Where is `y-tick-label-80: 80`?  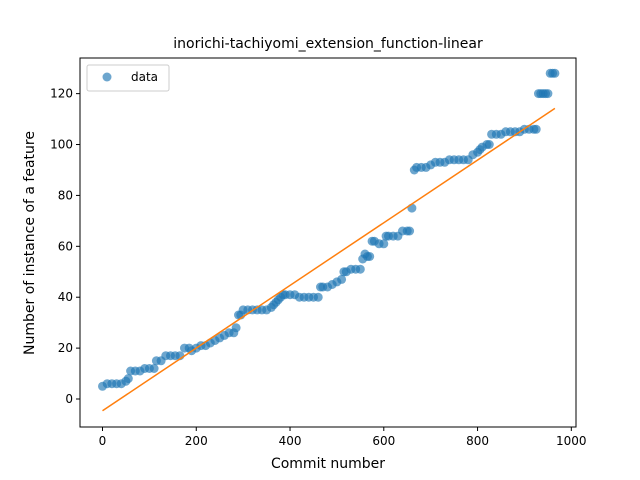
y-tick-label-80: 80 is located at coordinates (65, 195).